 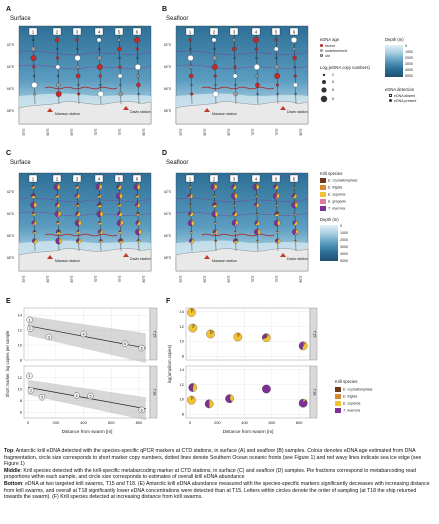 What do you see at coordinates (139, 422) in the screenshot?
I see `plot-e-xtick-label: 800` at bounding box center [139, 422].